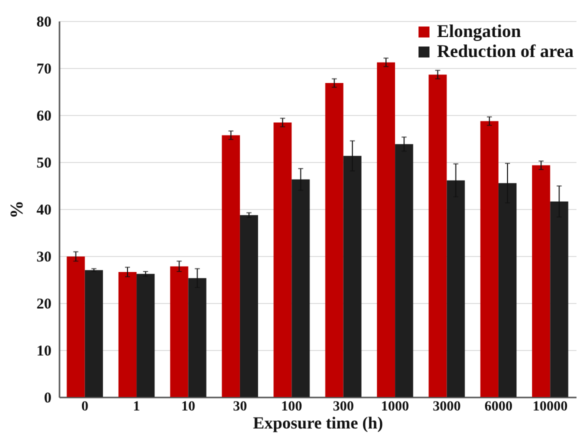 This screenshot has height=437, width=582. What do you see at coordinates (343, 407) in the screenshot?
I see `x-tick-label: 300` at bounding box center [343, 407].